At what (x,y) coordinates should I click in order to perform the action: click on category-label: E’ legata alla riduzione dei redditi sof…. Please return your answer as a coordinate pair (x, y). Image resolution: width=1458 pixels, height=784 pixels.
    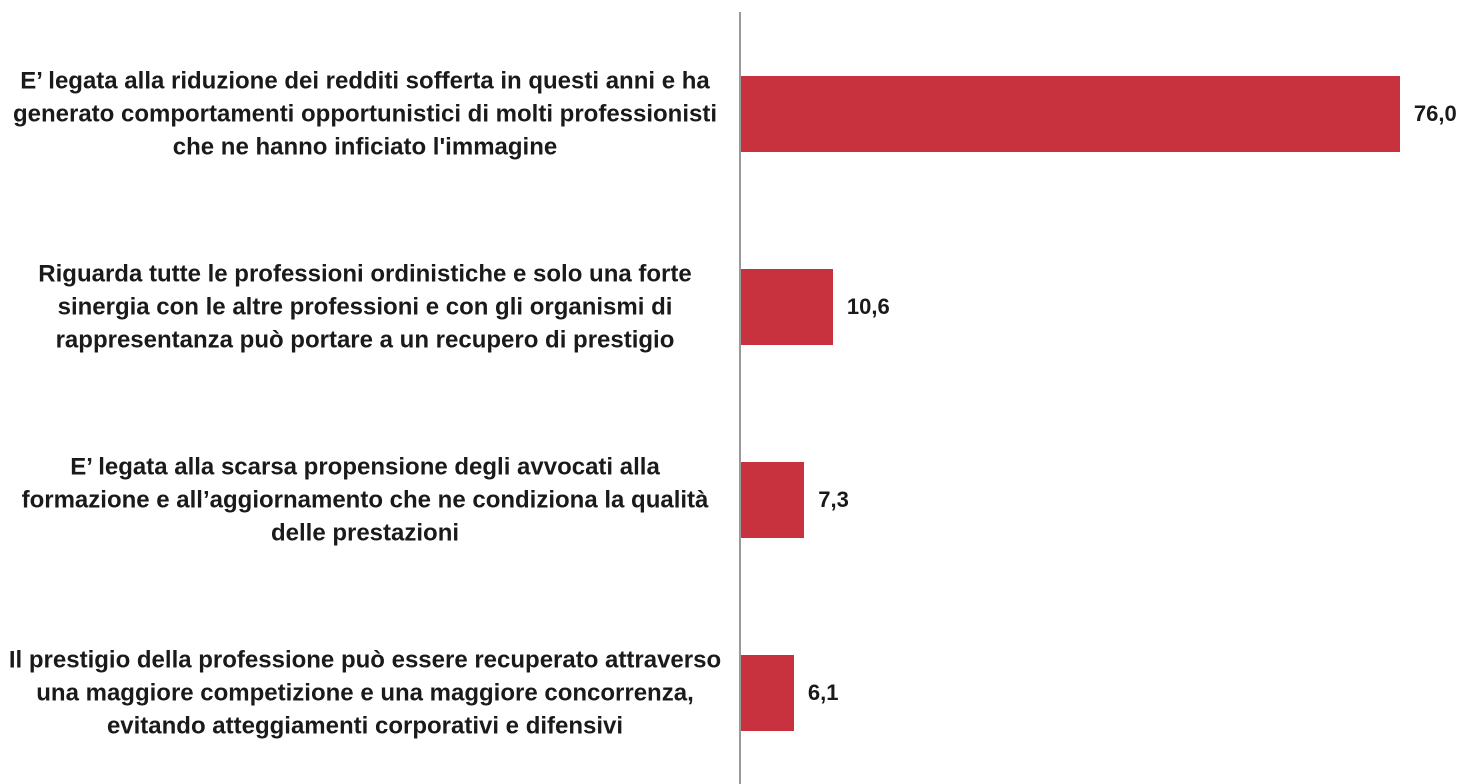
    Looking at the image, I should click on (365, 114).